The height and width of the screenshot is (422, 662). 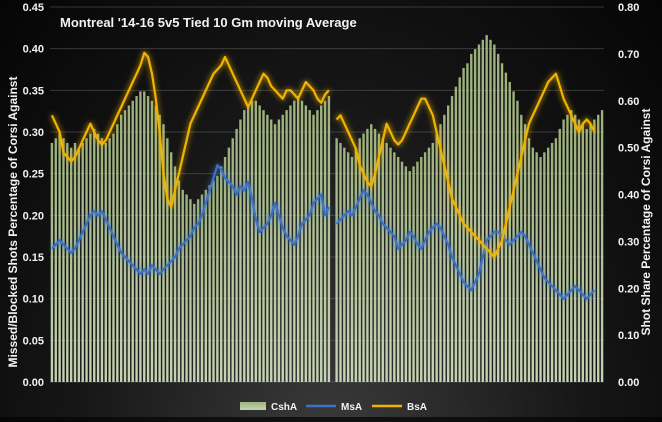 I want to click on y-tick-left: 0.35, so click(x=33, y=91).